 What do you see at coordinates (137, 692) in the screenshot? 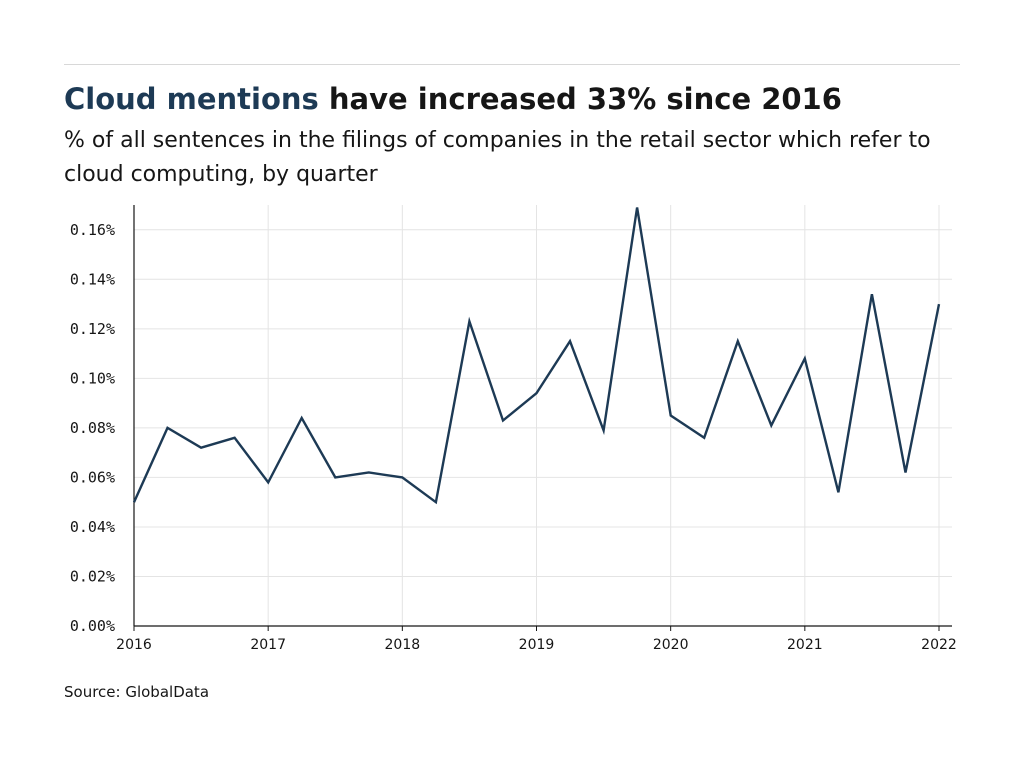
I see `source-note: Source: GlobalData` at bounding box center [137, 692].